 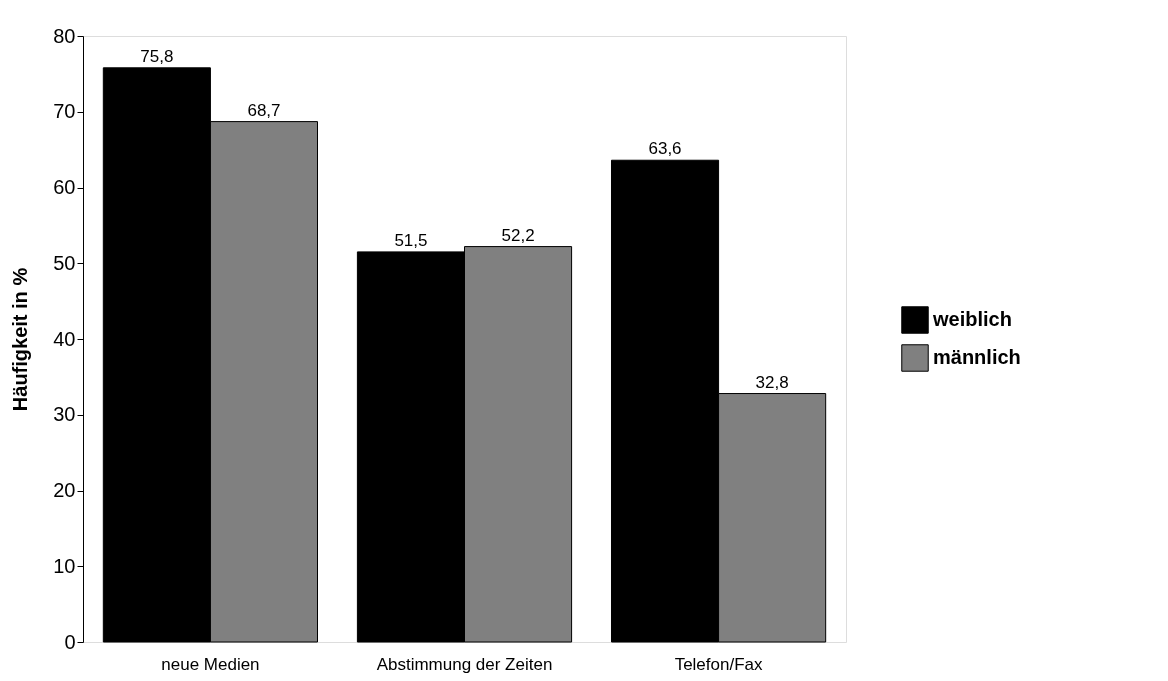 What do you see at coordinates (665, 149) in the screenshot?
I see `data-label: 63,6` at bounding box center [665, 149].